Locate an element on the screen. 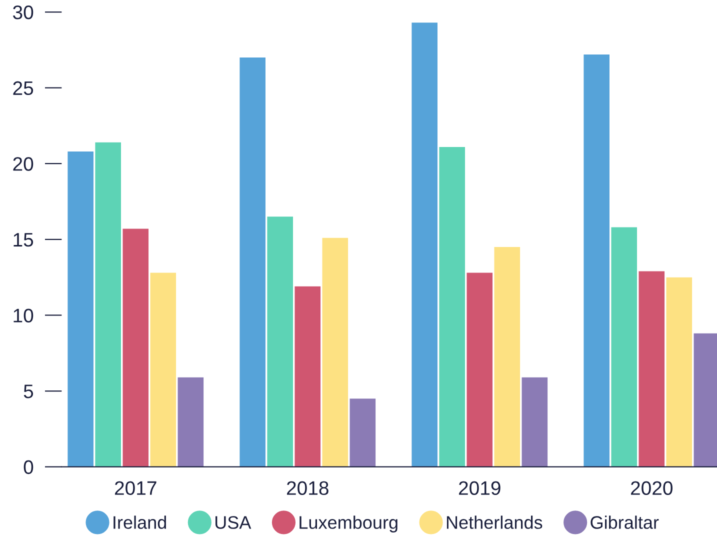 Image resolution: width=717 pixels, height=546 pixels. legend-label: Netherlands is located at coordinates (494, 522).